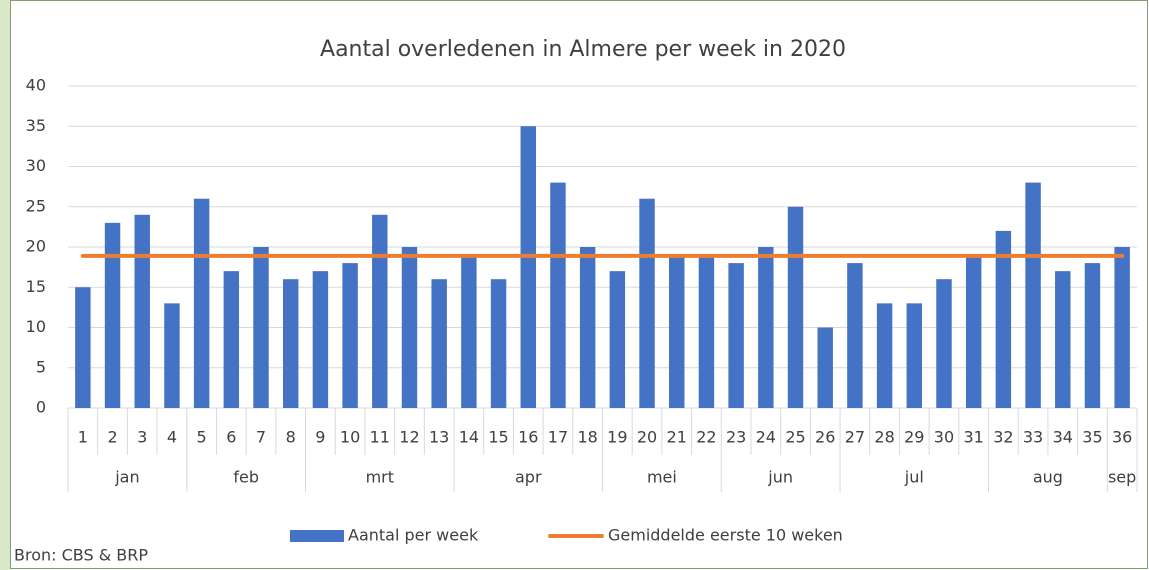 This screenshot has height=570, width=1149. Describe the element at coordinates (246, 477) in the screenshot. I see `month-label: feb` at that location.